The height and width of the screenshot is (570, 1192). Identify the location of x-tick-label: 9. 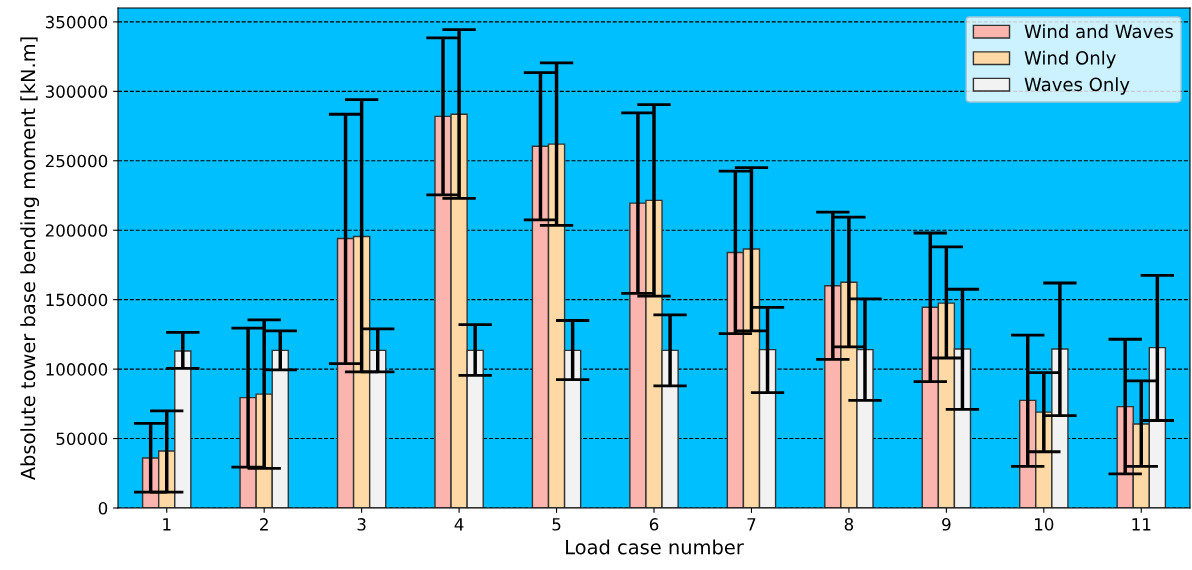
(946, 524).